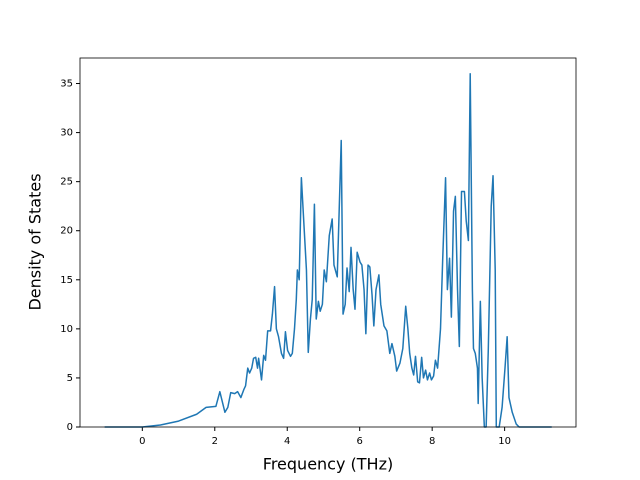 The image size is (640, 480). What do you see at coordinates (35, 241) in the screenshot?
I see `y-axis-label: Density of States` at bounding box center [35, 241].